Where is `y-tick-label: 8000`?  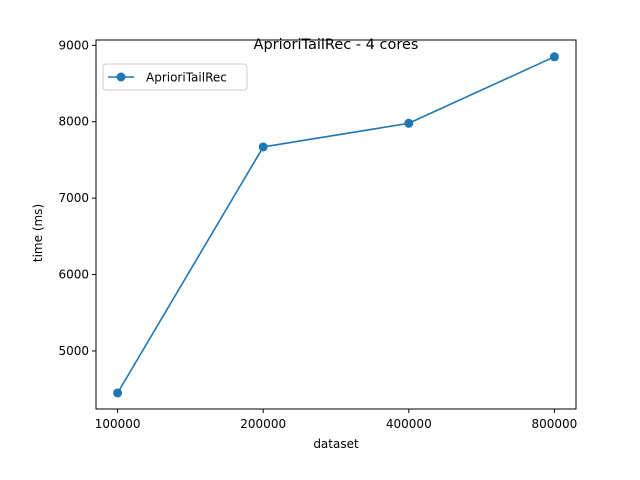
y-tick-label: 8000 is located at coordinates (73, 122).